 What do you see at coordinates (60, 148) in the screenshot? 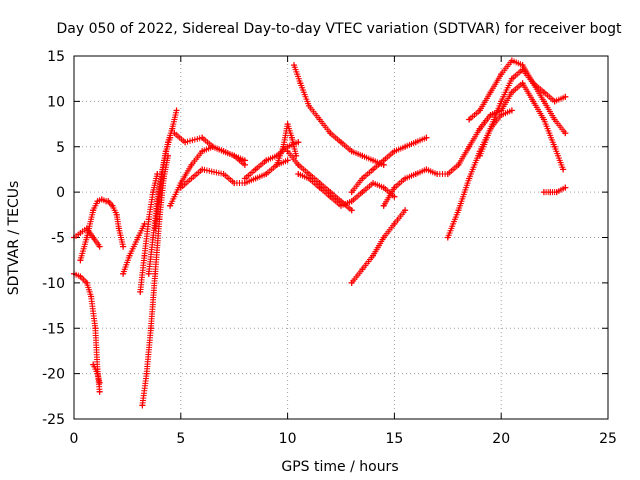
I see `y-tick-label: 5` at bounding box center [60, 148].